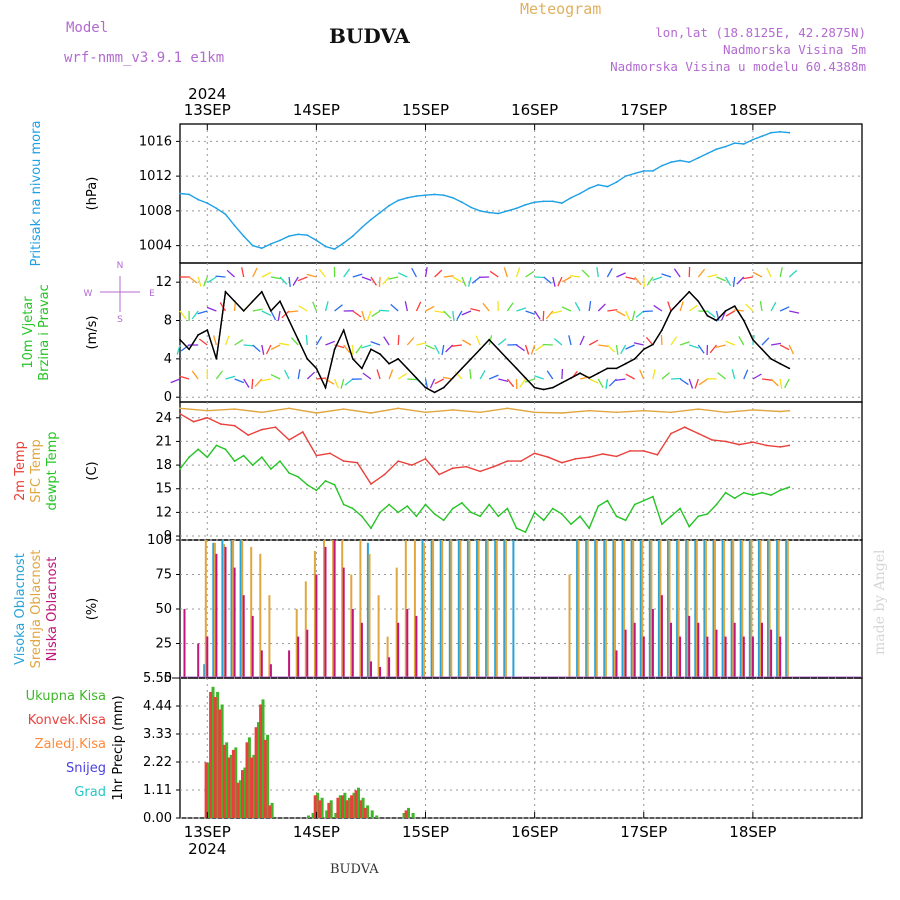  What do you see at coordinates (484, 190) in the screenshot?
I see `series-line-pressure` at bounding box center [484, 190].